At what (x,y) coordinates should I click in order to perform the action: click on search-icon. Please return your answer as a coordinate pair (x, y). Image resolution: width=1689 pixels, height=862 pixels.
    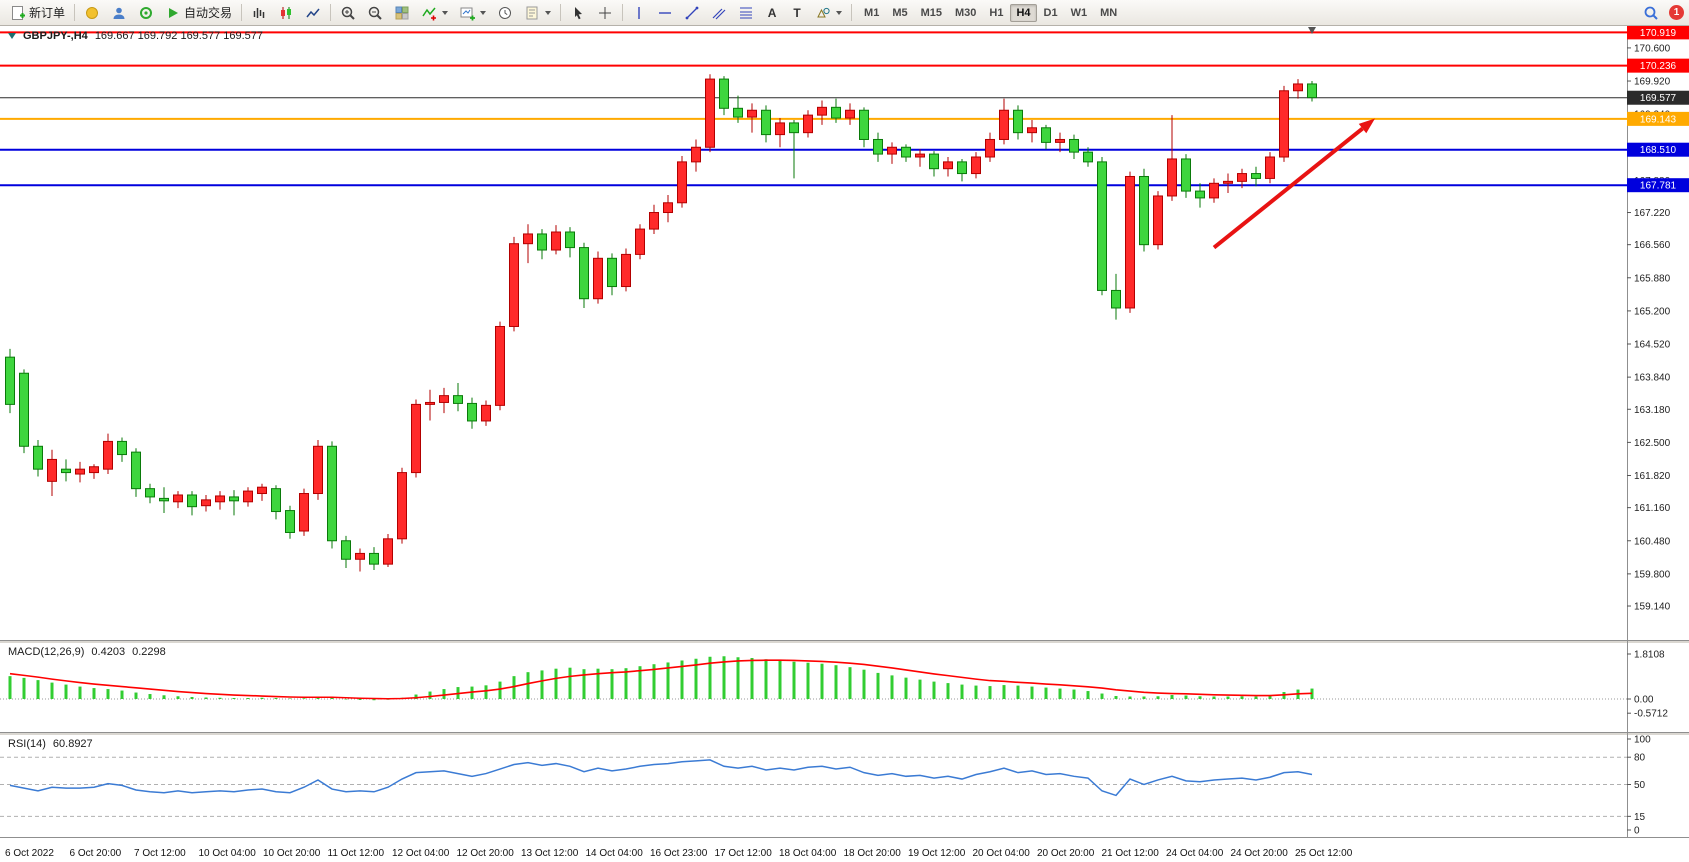
    Looking at the image, I should click on (1651, 13).